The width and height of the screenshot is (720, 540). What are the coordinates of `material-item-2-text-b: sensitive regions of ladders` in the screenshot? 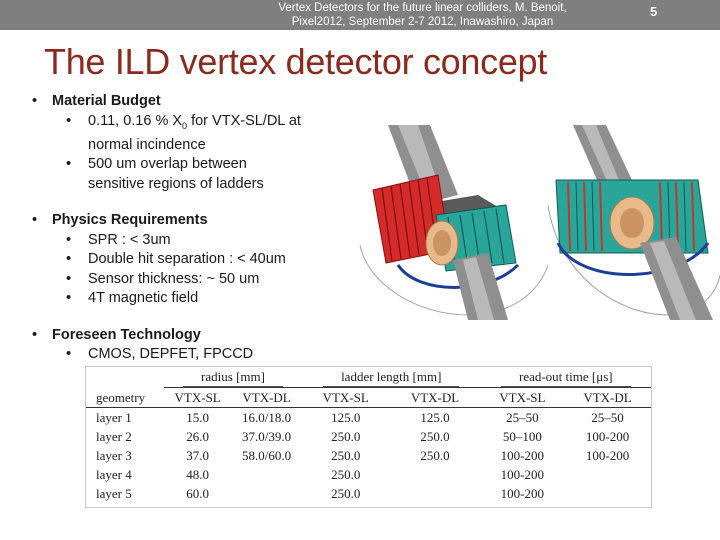 It's located at (176, 183).